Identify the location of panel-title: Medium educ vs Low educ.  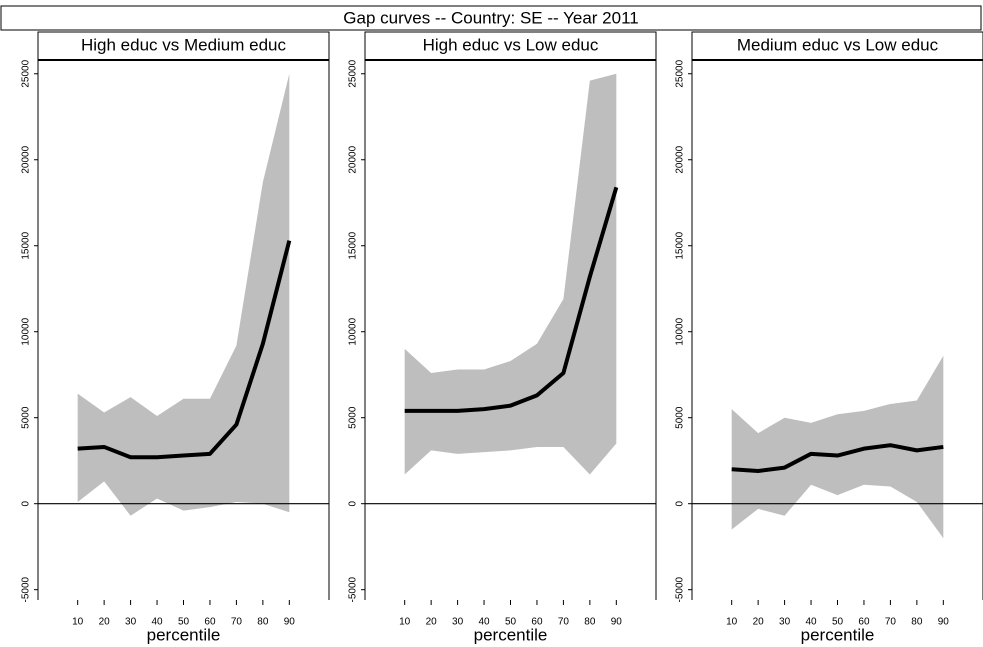
(838, 44).